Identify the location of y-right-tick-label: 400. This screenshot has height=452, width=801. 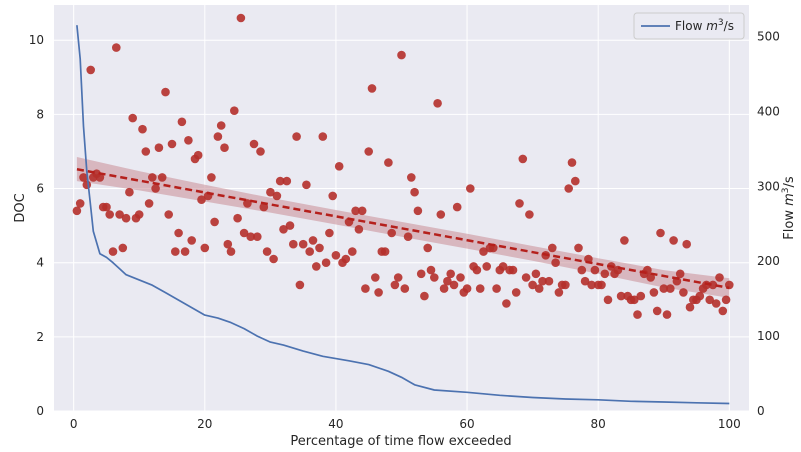
(768, 111).